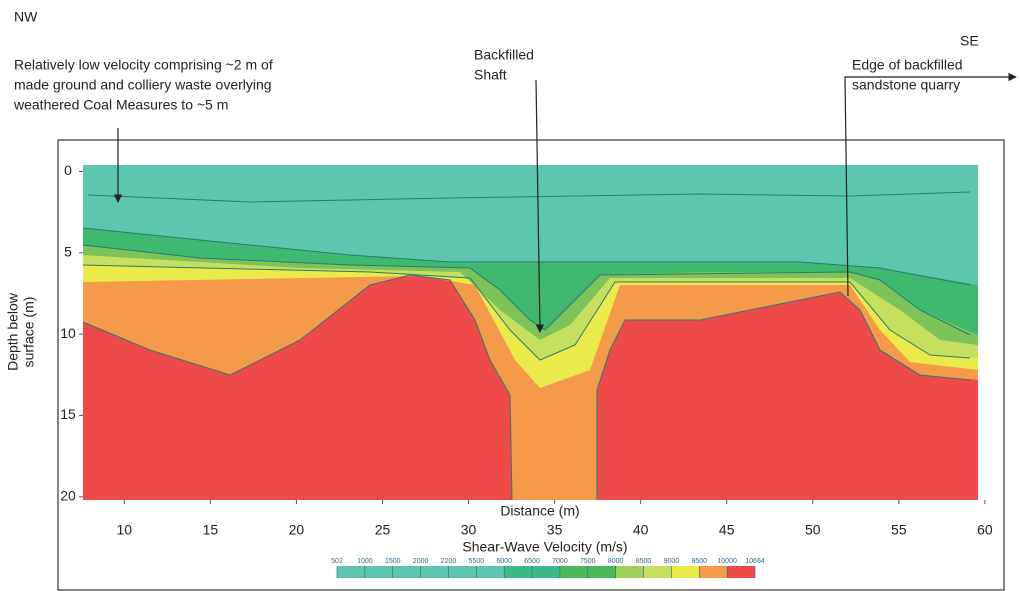 The image size is (1020, 591). What do you see at coordinates (906, 85) in the screenshot?
I see `annotation: sandstone quarry` at bounding box center [906, 85].